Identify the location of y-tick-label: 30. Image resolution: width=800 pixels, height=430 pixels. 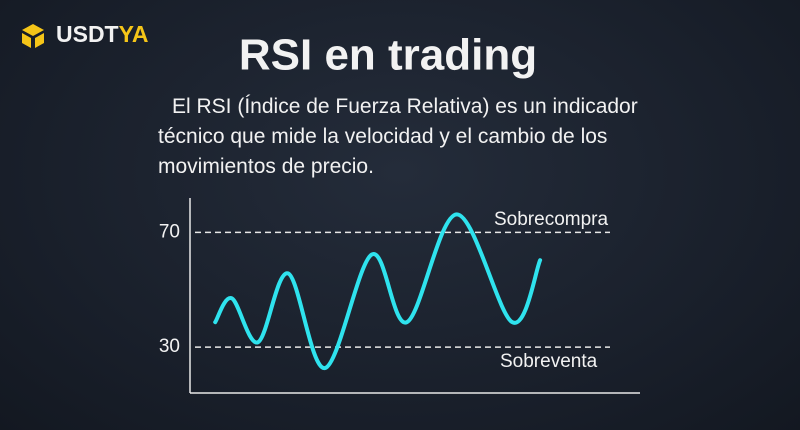
(169, 346).